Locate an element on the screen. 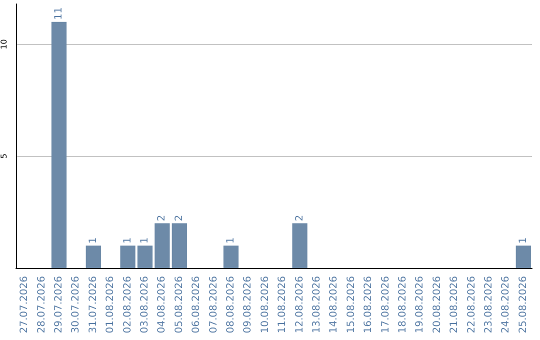 Image resolution: width=540 pixels, height=340 pixels. x-tick-label: 20.08.2026 is located at coordinates (437, 305).